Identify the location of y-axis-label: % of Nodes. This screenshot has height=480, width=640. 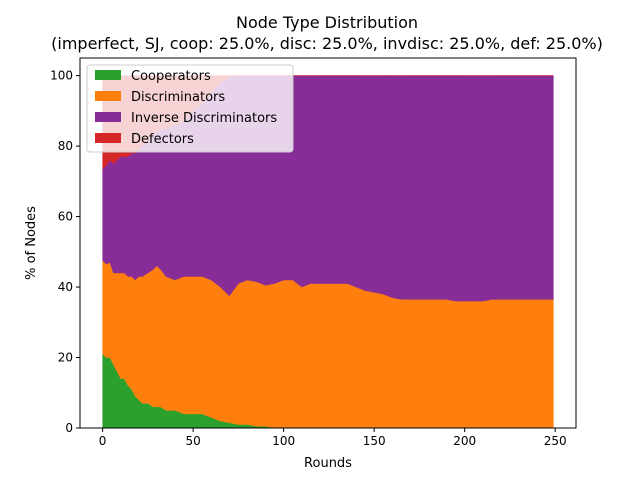
(31, 243).